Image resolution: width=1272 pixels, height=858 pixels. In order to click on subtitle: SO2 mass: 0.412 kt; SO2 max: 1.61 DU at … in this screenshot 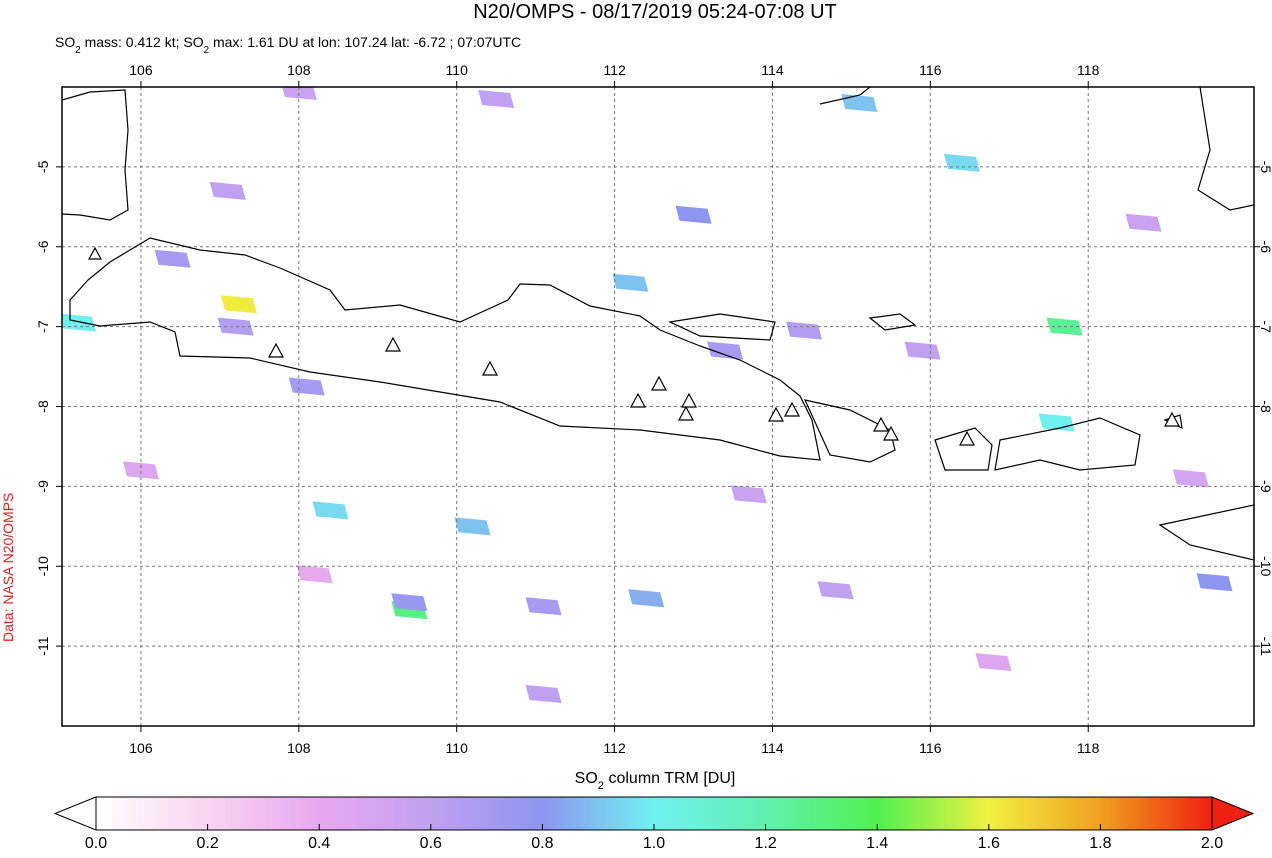, I will do `click(288, 45)`.